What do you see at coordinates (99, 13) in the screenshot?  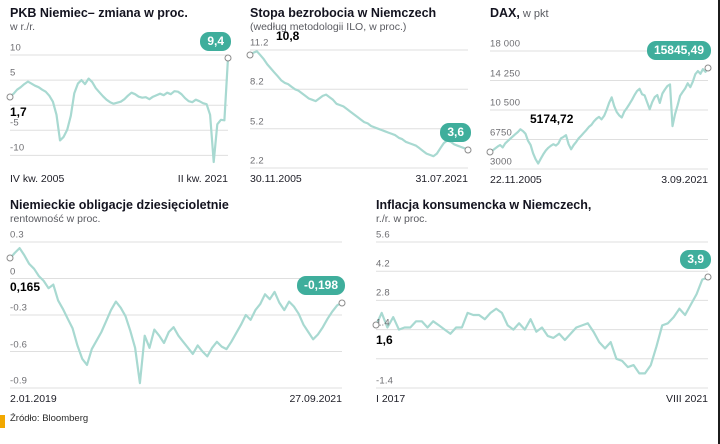 I see `chart-title: PKB Niemiec– zmiana w proc.` at bounding box center [99, 13].